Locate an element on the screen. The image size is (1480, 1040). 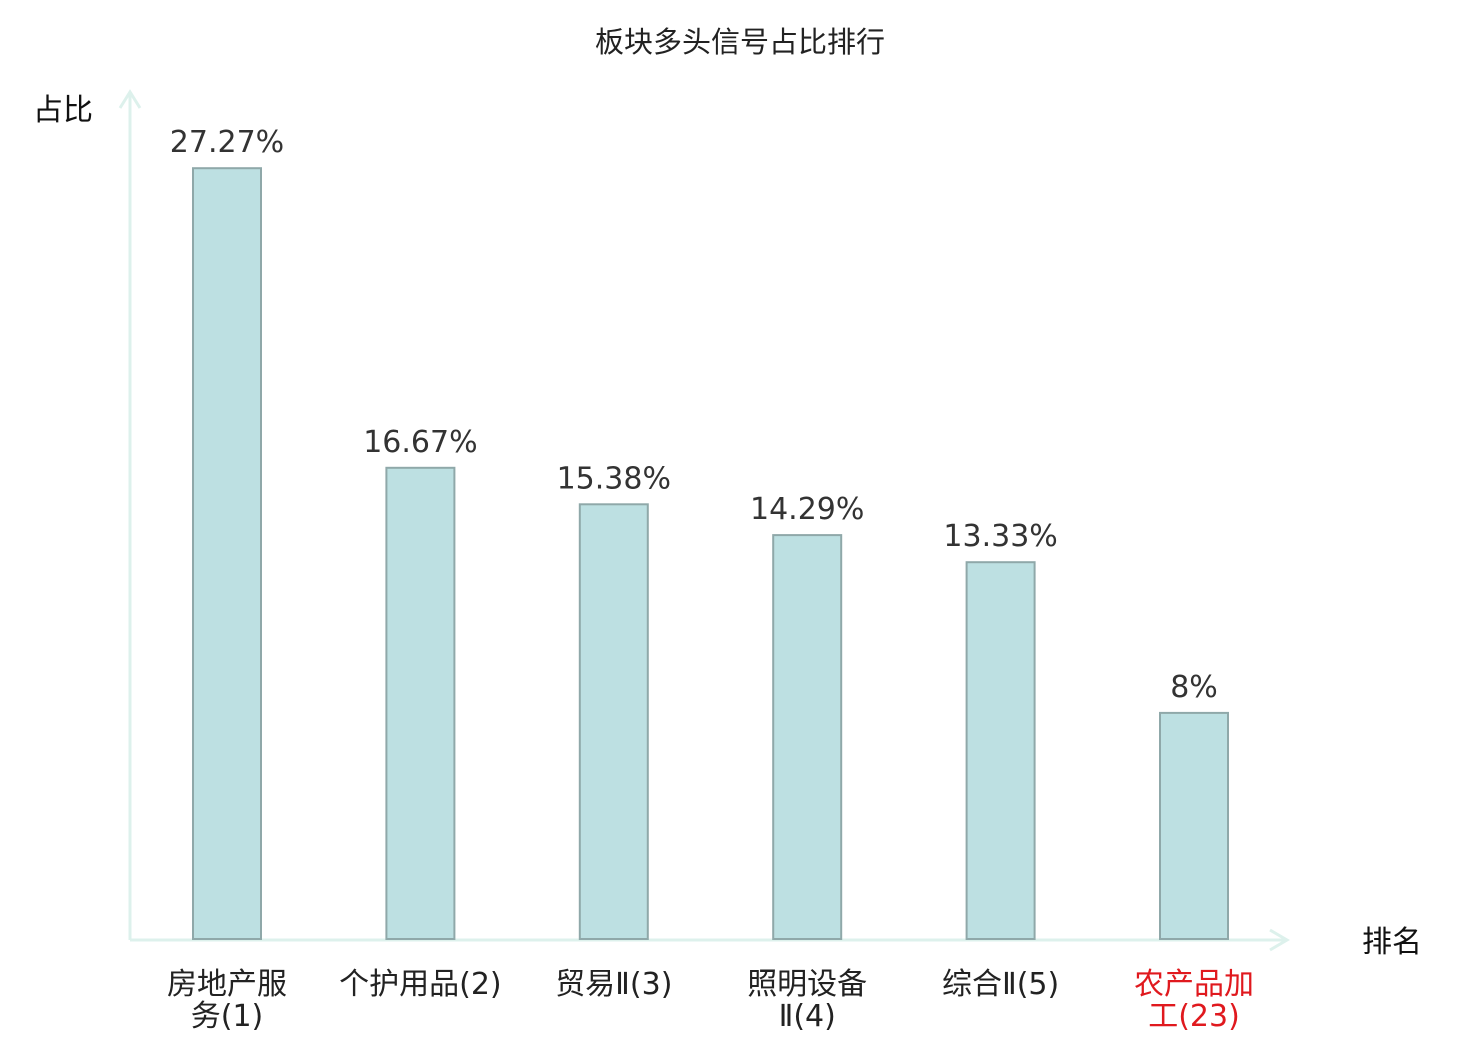
value-label-5: 13.33% is located at coordinates (1000, 536).